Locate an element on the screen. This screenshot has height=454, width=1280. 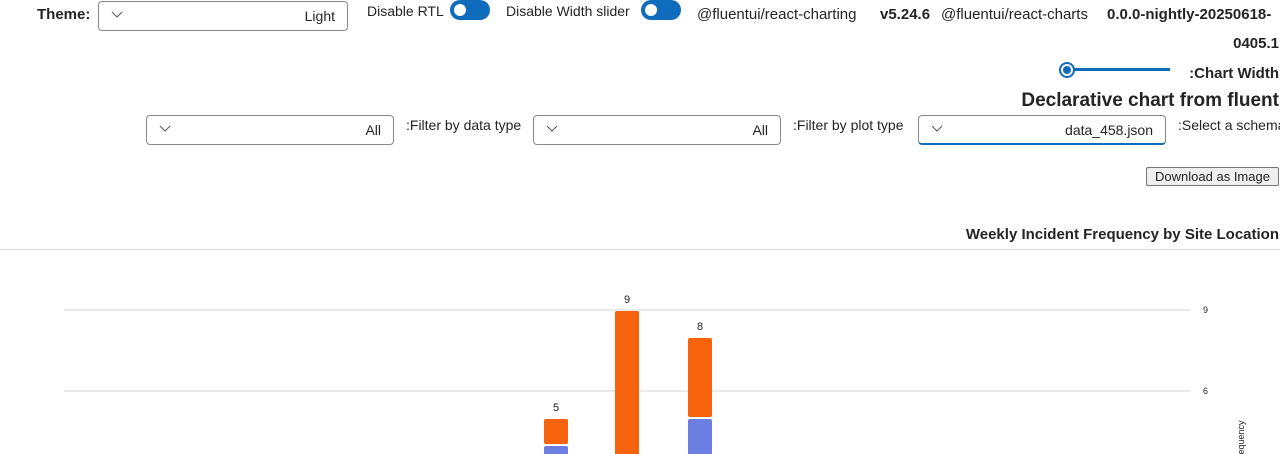
y-axis-label: Frequency is located at coordinates (1241, 437).